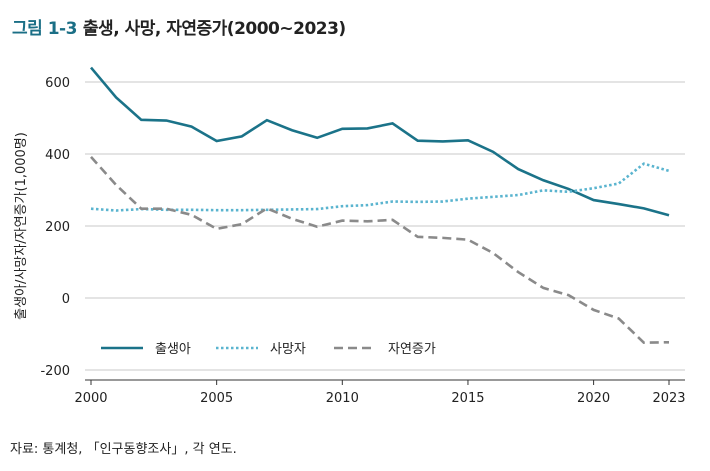 Image resolution: width=710 pixels, height=471 pixels. I want to click on figure-number: 그림 1-3, so click(44, 29).